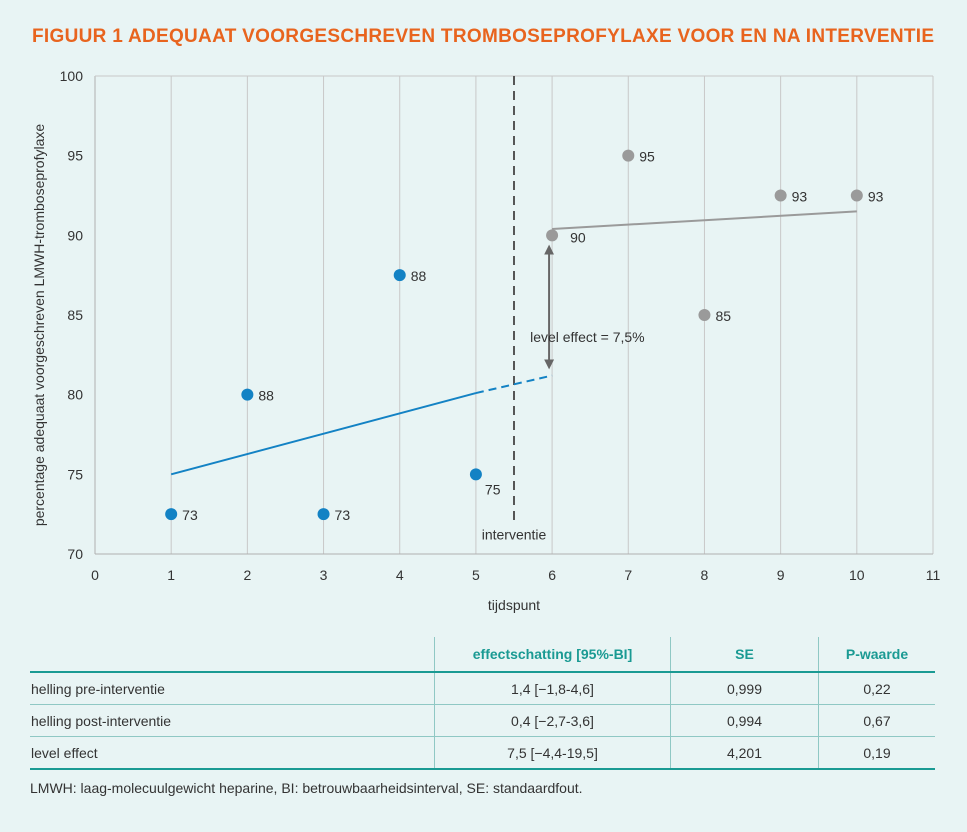  What do you see at coordinates (876, 655) in the screenshot?
I see `table-header-p: P-waarde` at bounding box center [876, 655].